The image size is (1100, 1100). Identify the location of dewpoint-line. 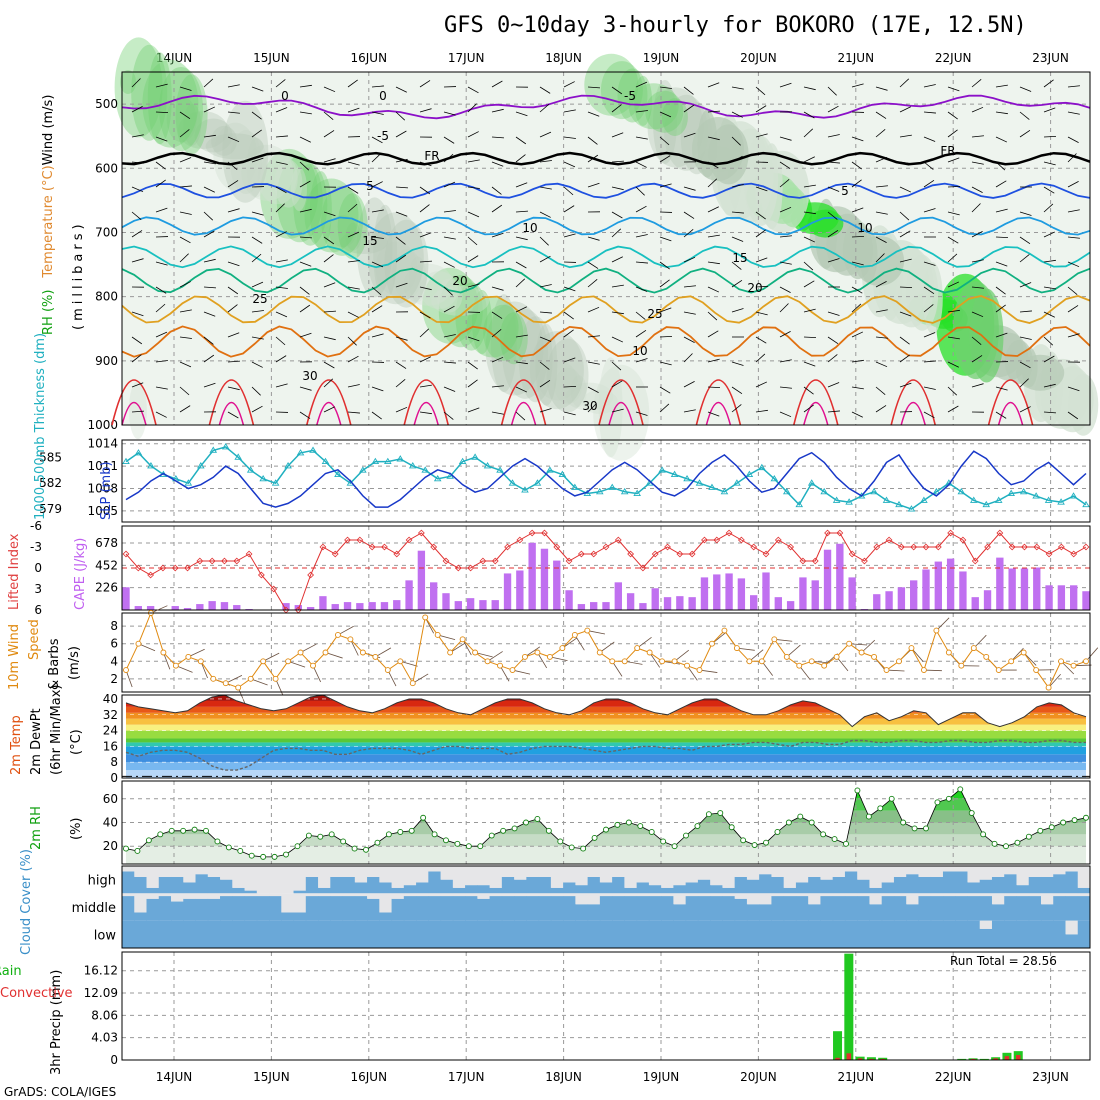
(605, 755).